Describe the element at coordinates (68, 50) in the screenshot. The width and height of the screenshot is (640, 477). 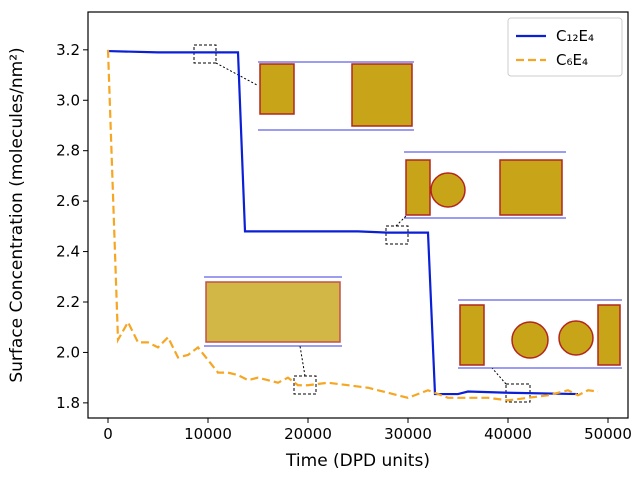
I see `y-tick-label: 3.2` at that location.